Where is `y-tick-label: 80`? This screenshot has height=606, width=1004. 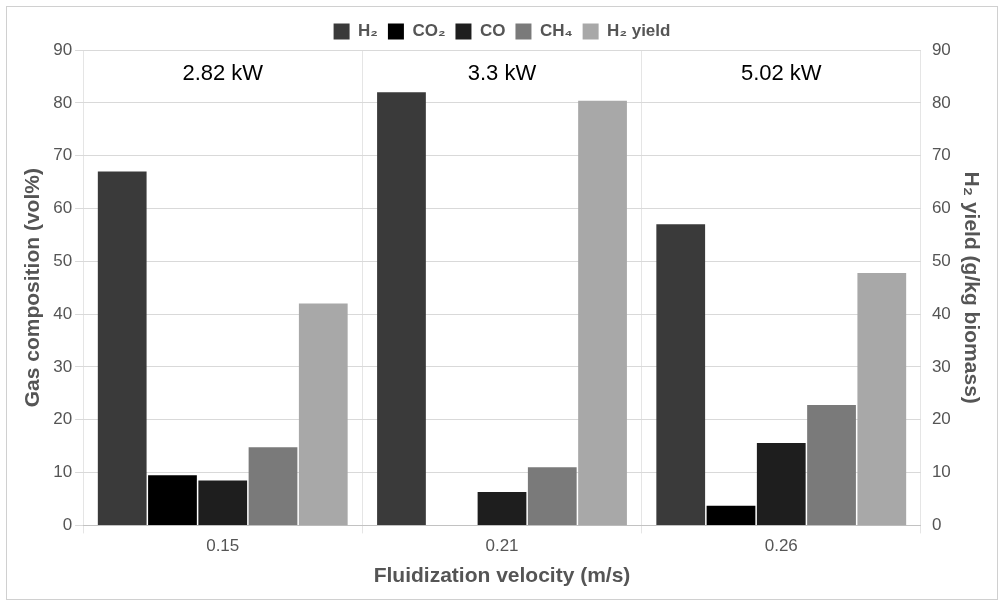
y-tick-label: 80 is located at coordinates (63, 102).